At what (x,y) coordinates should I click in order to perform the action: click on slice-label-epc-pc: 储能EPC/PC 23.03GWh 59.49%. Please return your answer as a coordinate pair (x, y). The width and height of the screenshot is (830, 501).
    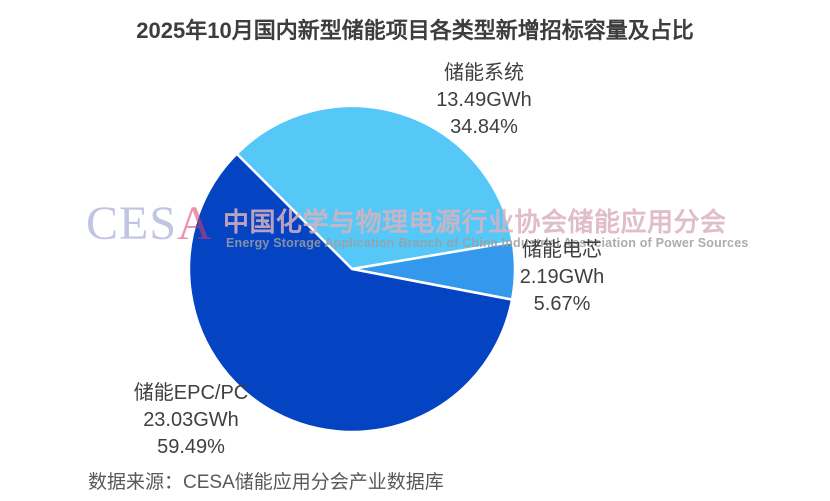
    Looking at the image, I should click on (191, 420).